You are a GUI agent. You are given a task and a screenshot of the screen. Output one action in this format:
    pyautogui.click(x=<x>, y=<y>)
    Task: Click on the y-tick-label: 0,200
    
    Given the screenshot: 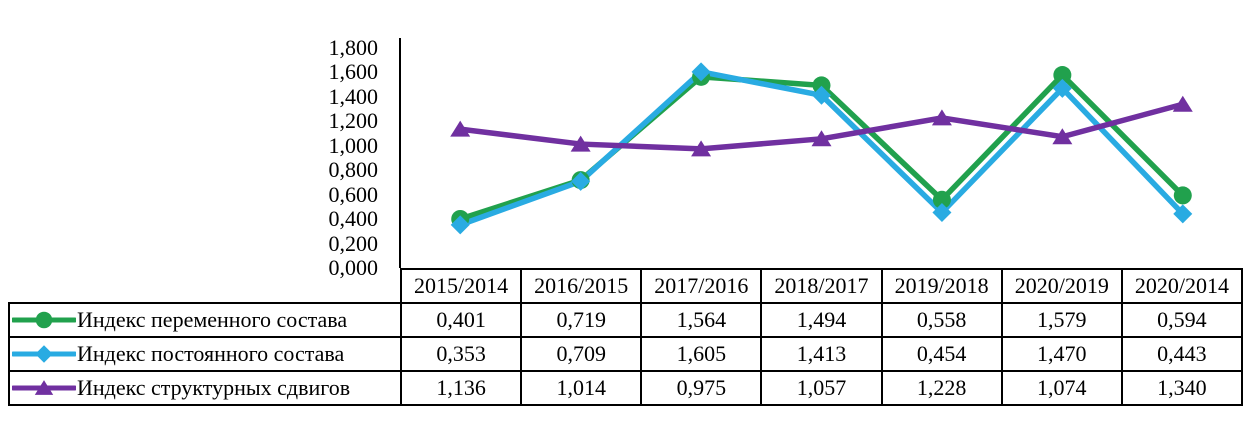 What is the action you would take?
    pyautogui.click(x=353, y=243)
    